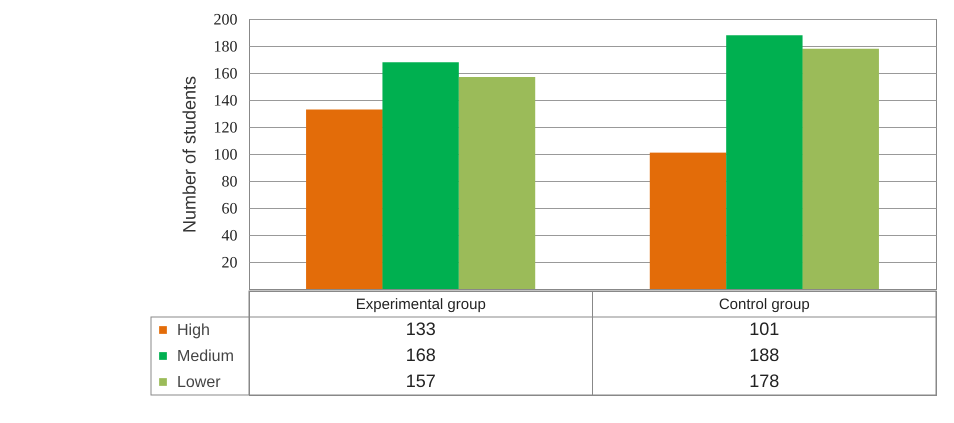  What do you see at coordinates (421, 381) in the screenshot?
I see `data-label: 157` at bounding box center [421, 381].